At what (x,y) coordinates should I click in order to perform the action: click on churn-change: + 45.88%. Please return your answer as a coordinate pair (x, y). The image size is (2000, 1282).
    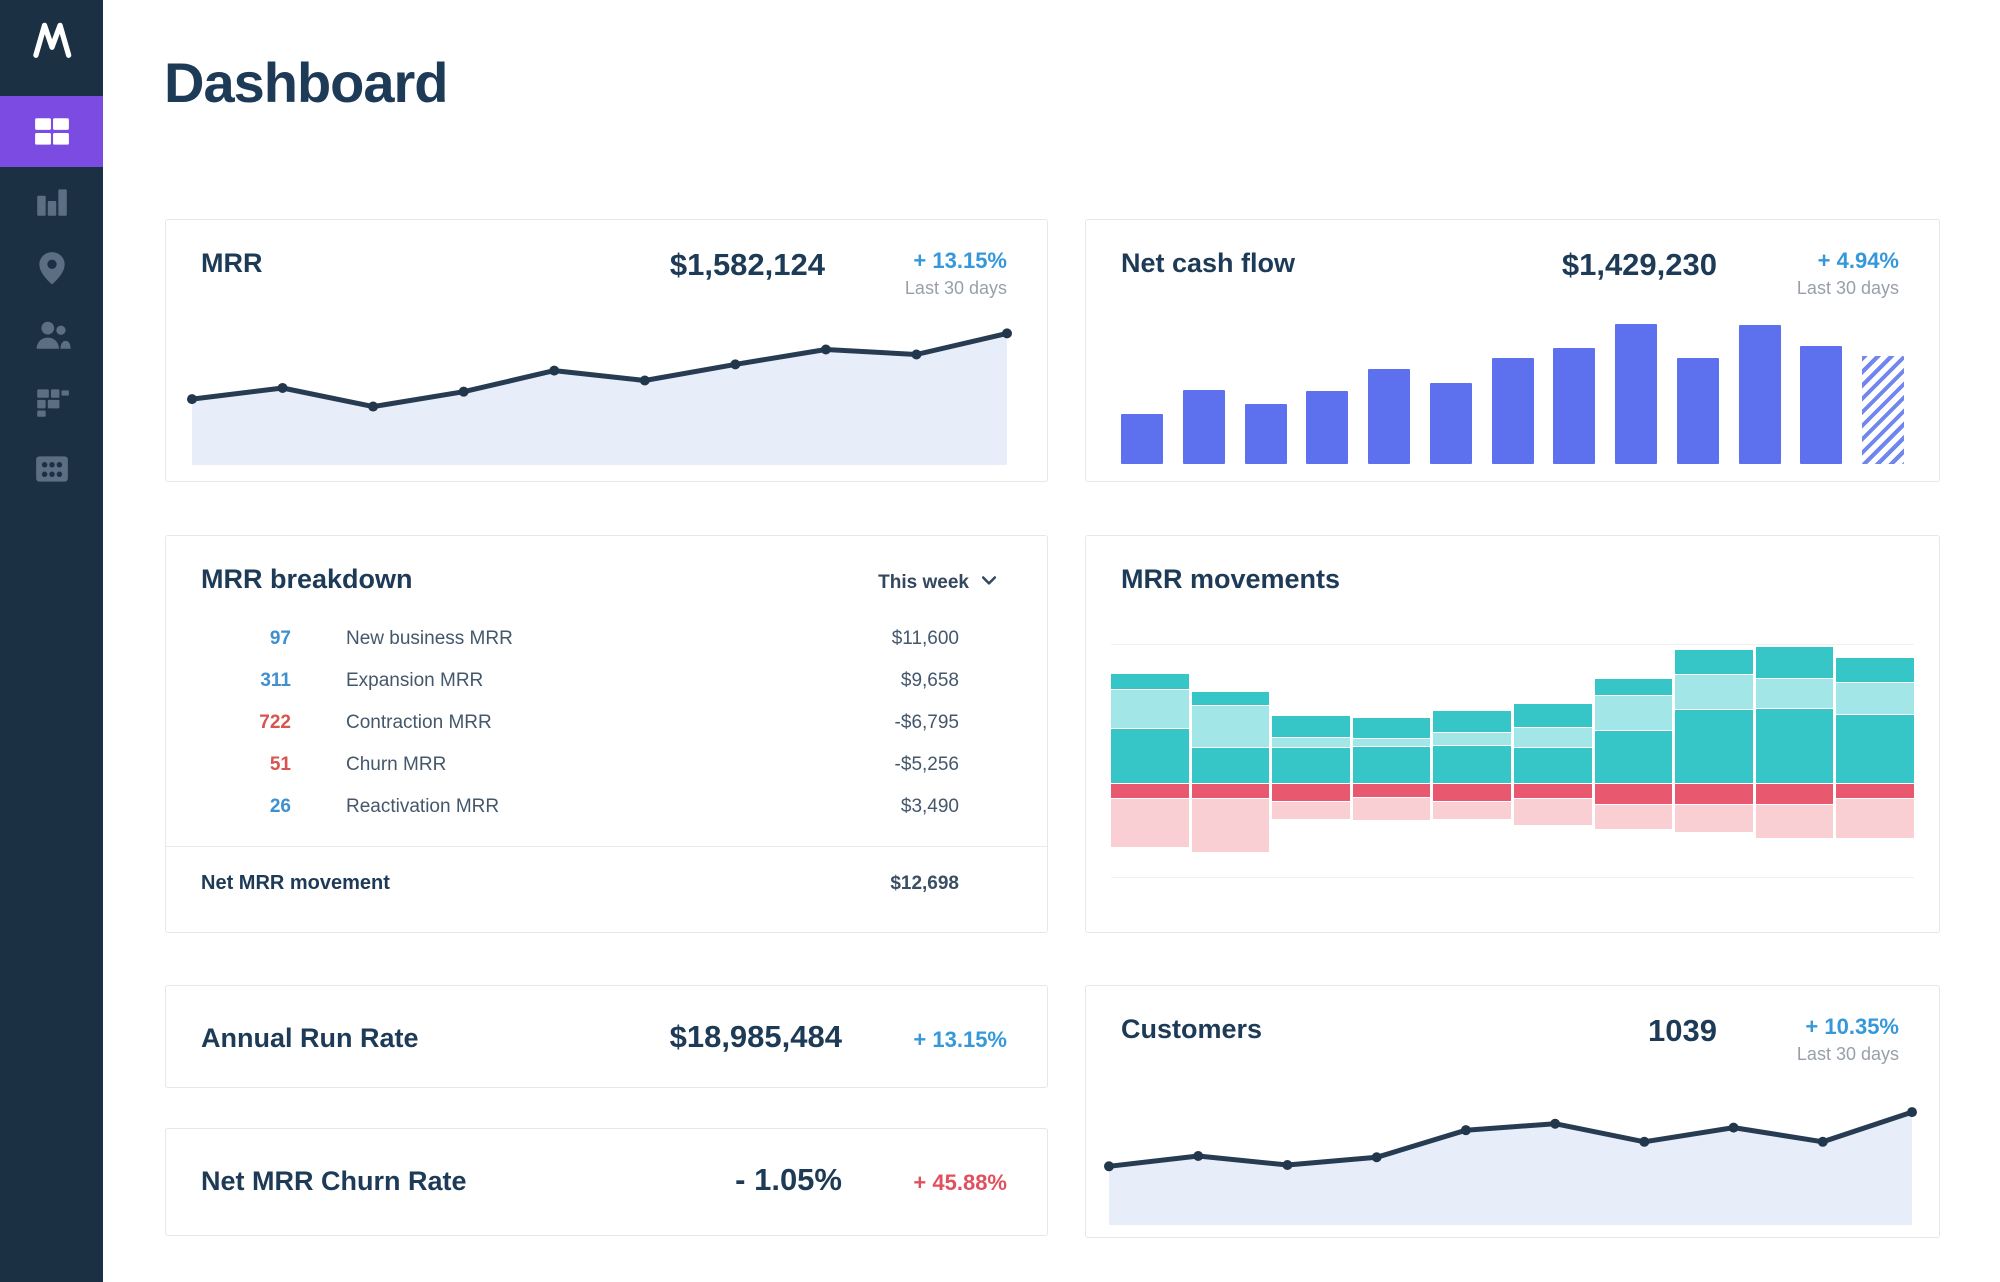
    Looking at the image, I should click on (960, 1182).